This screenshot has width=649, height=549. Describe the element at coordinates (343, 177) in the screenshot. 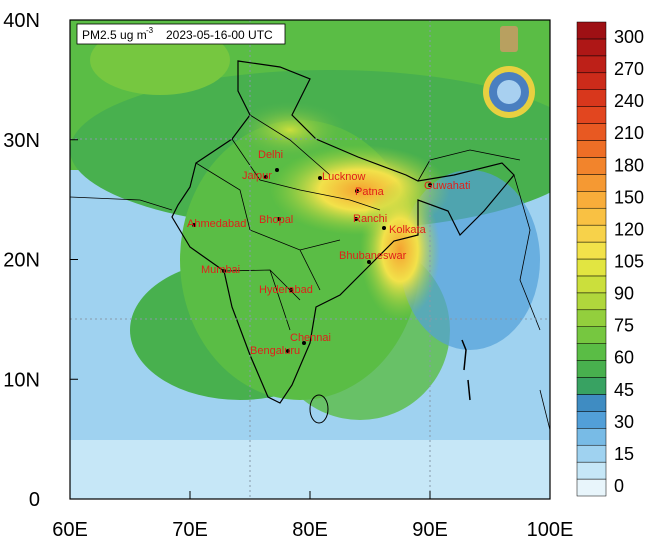

I see `city-label: Lucknow` at that location.